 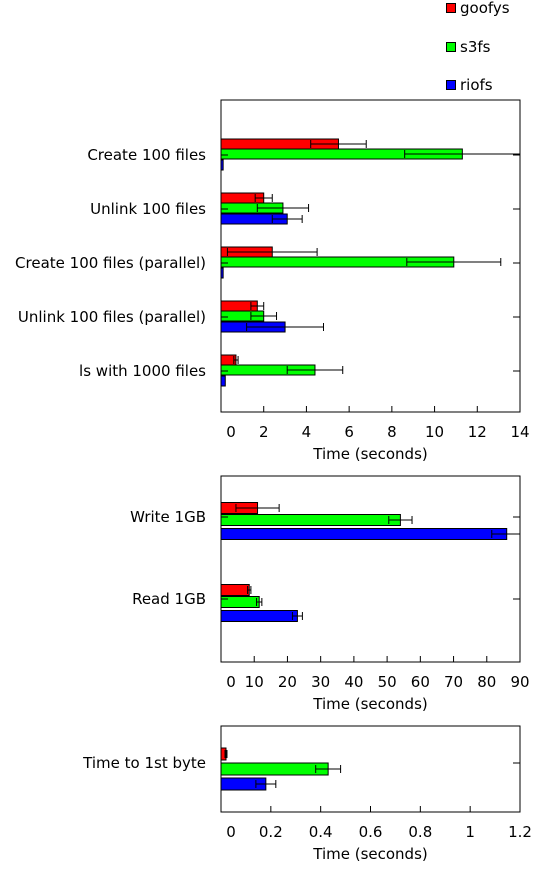 I want to click on category-label: Time to 1st byte, so click(x=144, y=763).